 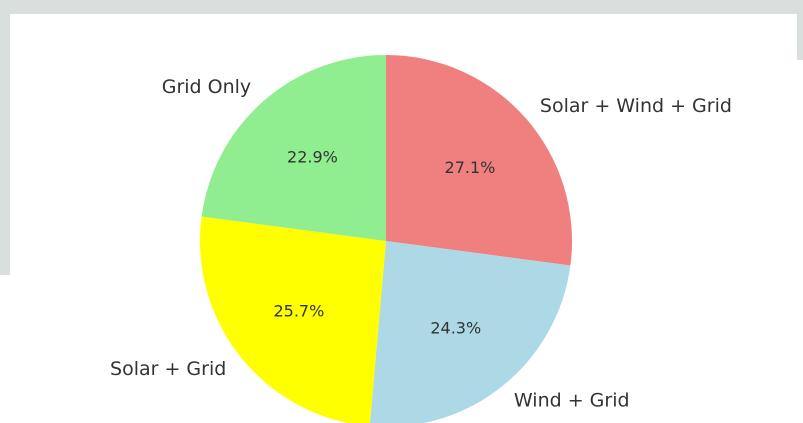 What do you see at coordinates (455, 328) in the screenshot?
I see `pie-percent-label-wind-grid: 24.3%` at bounding box center [455, 328].